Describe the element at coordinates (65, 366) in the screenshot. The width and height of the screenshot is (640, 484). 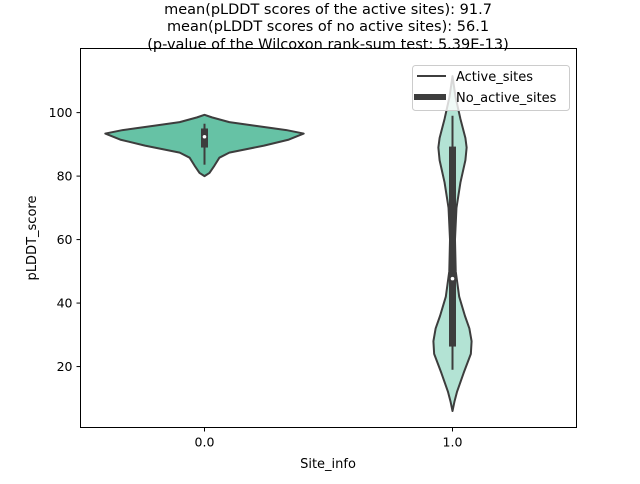
I see `y-tick-label: 20` at that location.